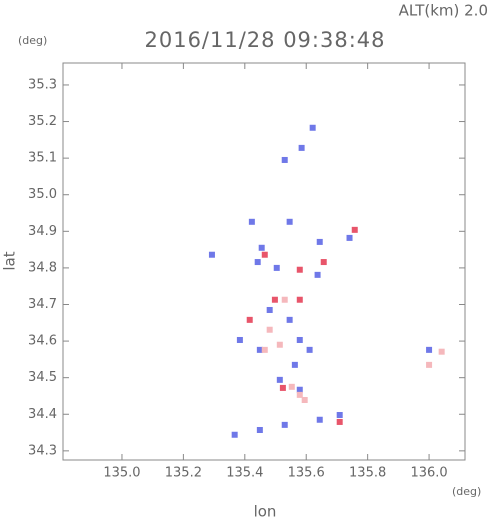  What do you see at coordinates (10, 260) in the screenshot?
I see `y-axis-label: lat` at bounding box center [10, 260].